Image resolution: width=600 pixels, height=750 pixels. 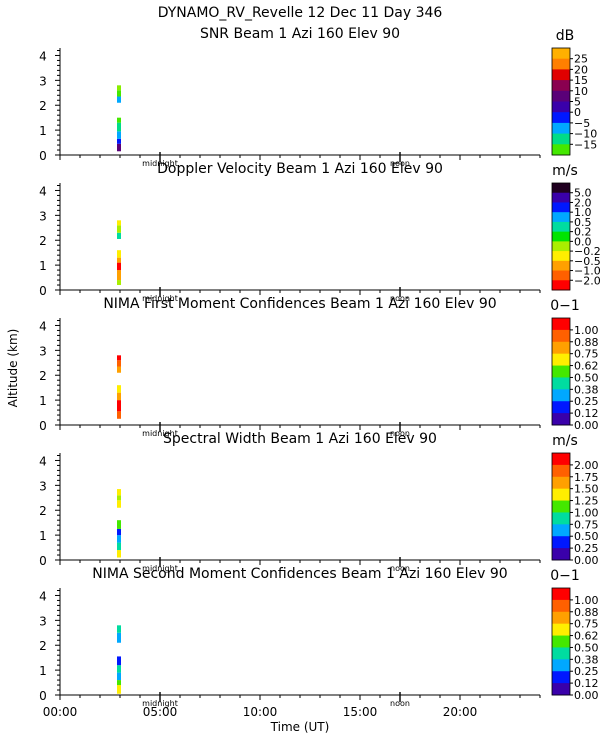 What do you see at coordinates (586, 342) in the screenshot?
I see `colorbar-label: 0.88` at bounding box center [586, 342].